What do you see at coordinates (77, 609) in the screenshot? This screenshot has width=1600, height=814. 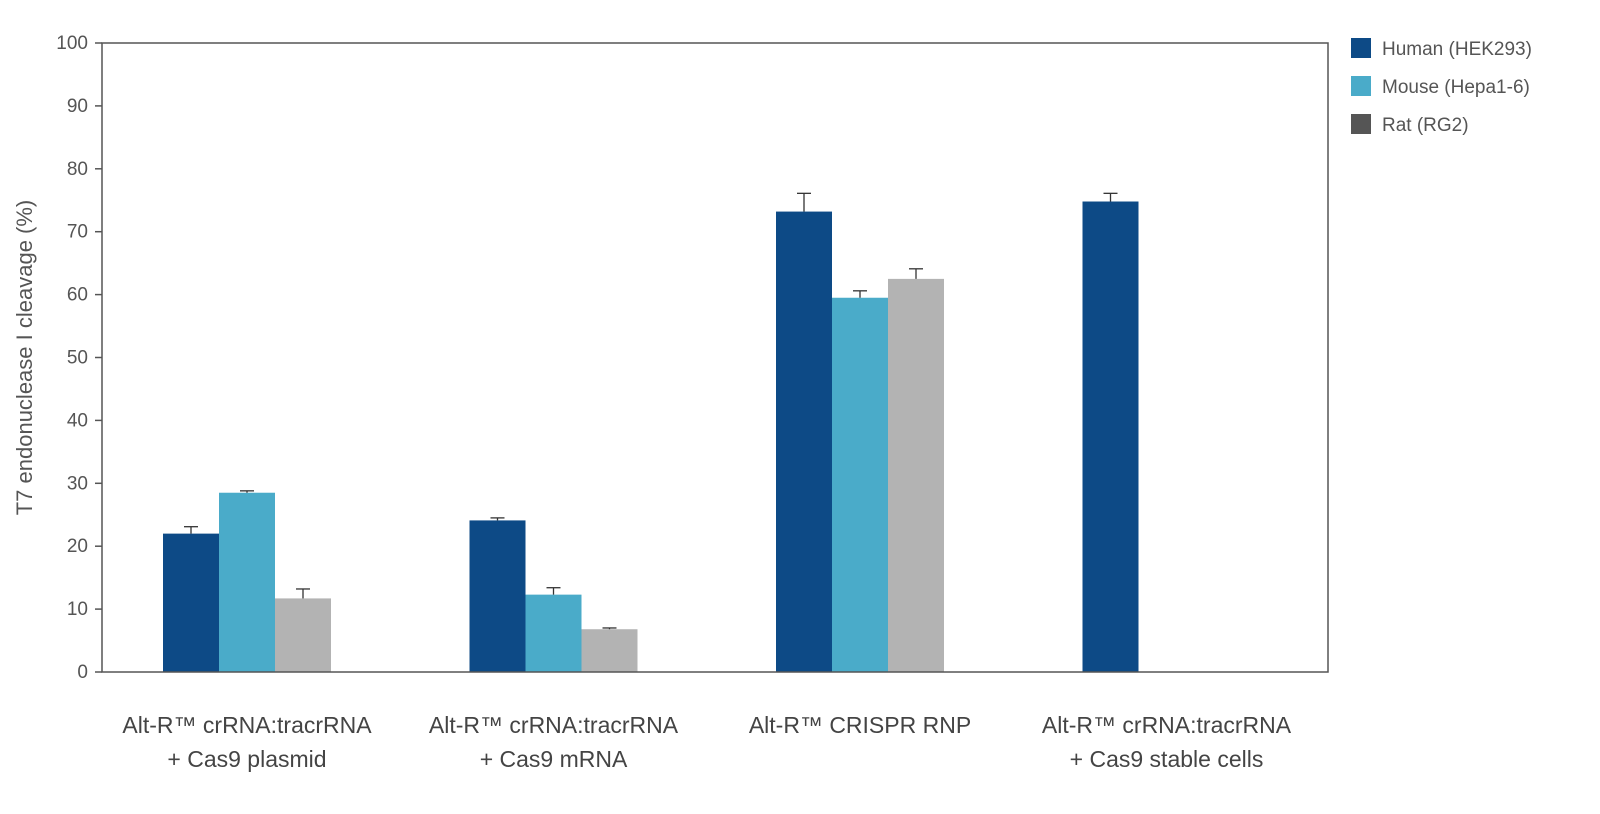 I see `y-tick-label: 10` at bounding box center [77, 609].